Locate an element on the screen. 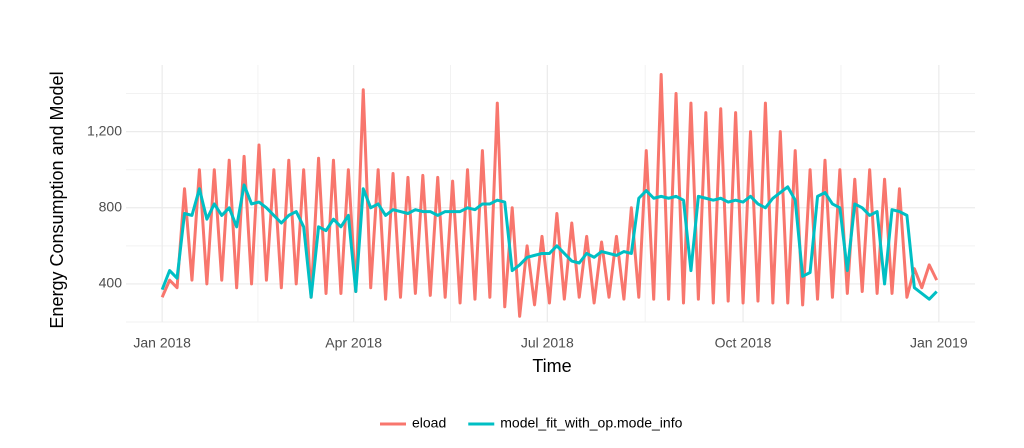  x-tick-label: Apr 2018 is located at coordinates (353, 343).